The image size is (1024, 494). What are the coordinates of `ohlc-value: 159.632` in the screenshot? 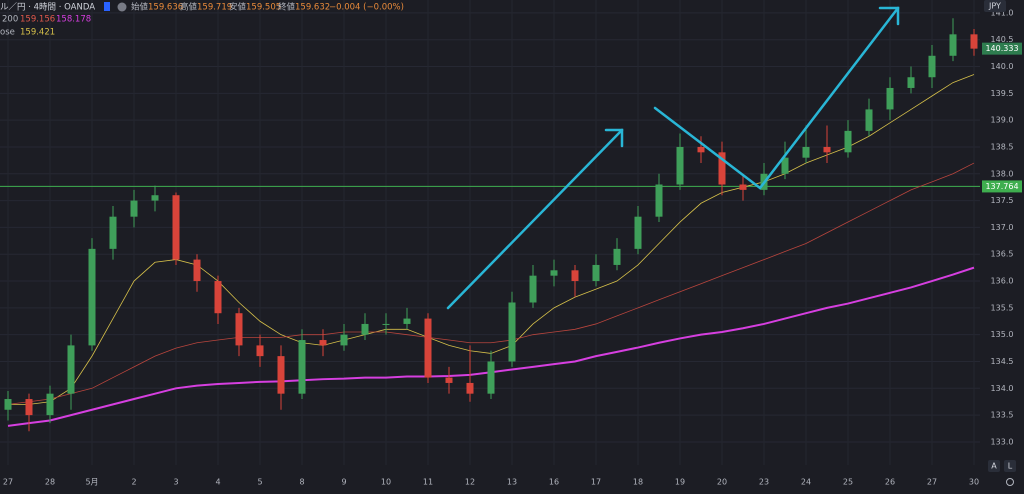 It's located at (312, 8).